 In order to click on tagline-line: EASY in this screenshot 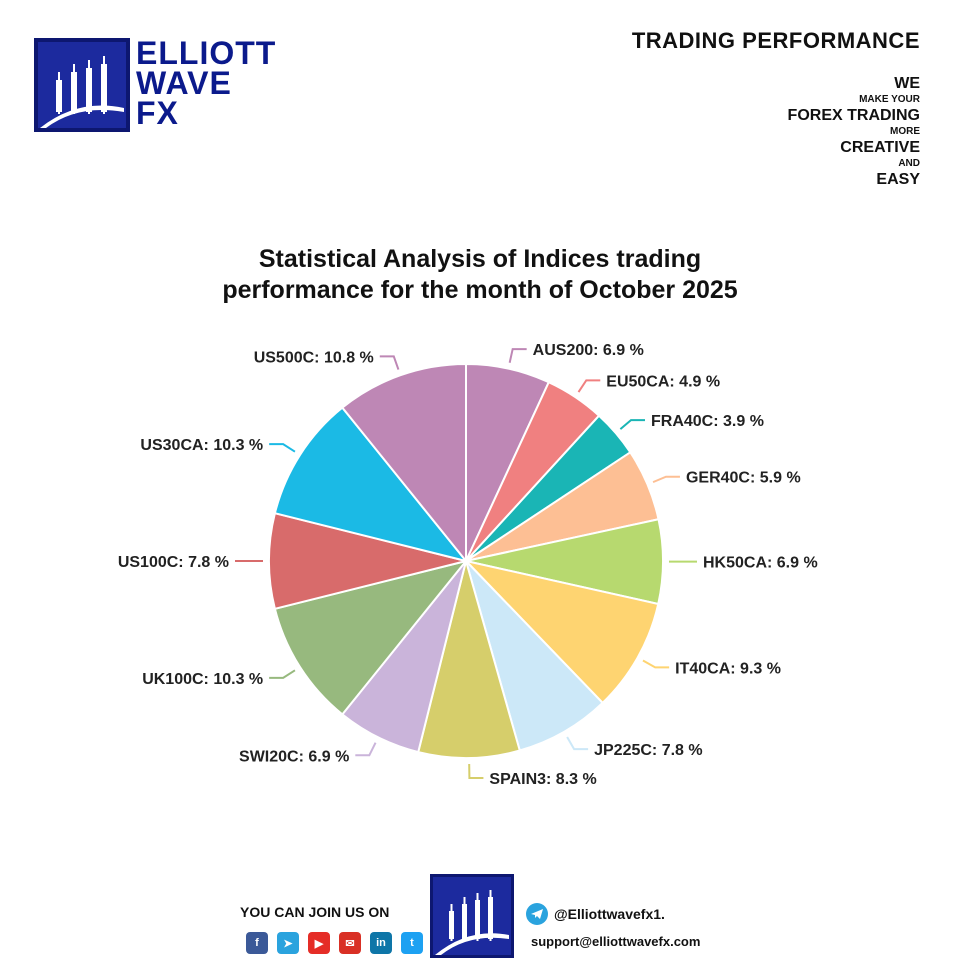, I will do `click(898, 179)`.